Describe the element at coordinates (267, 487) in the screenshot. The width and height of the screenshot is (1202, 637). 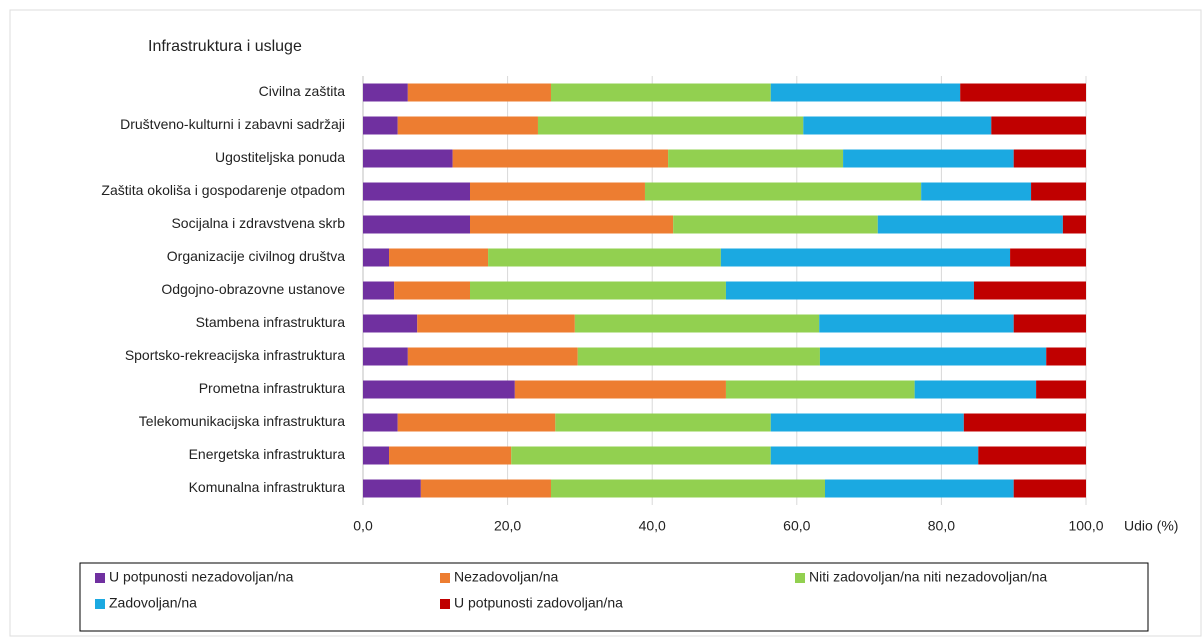
I see `y-tick-label: Komunalna infrastruktura` at that location.